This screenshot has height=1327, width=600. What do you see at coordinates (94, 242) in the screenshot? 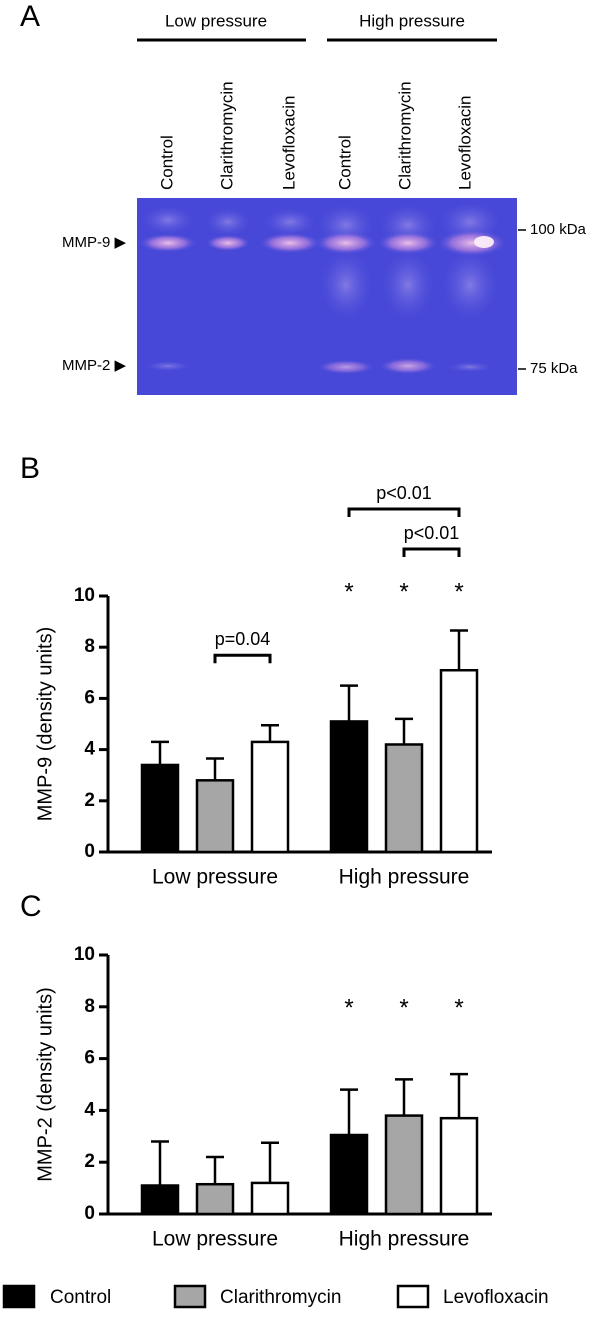
I see `band-label: MMP-9 ▶` at bounding box center [94, 242].